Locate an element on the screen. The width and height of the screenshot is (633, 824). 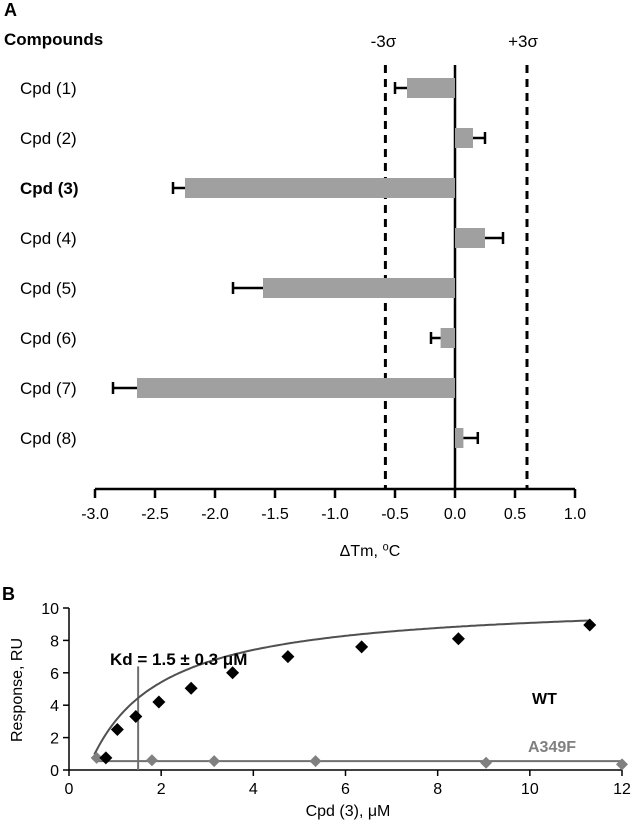
y-tick-label: 2 is located at coordinates (54, 739).